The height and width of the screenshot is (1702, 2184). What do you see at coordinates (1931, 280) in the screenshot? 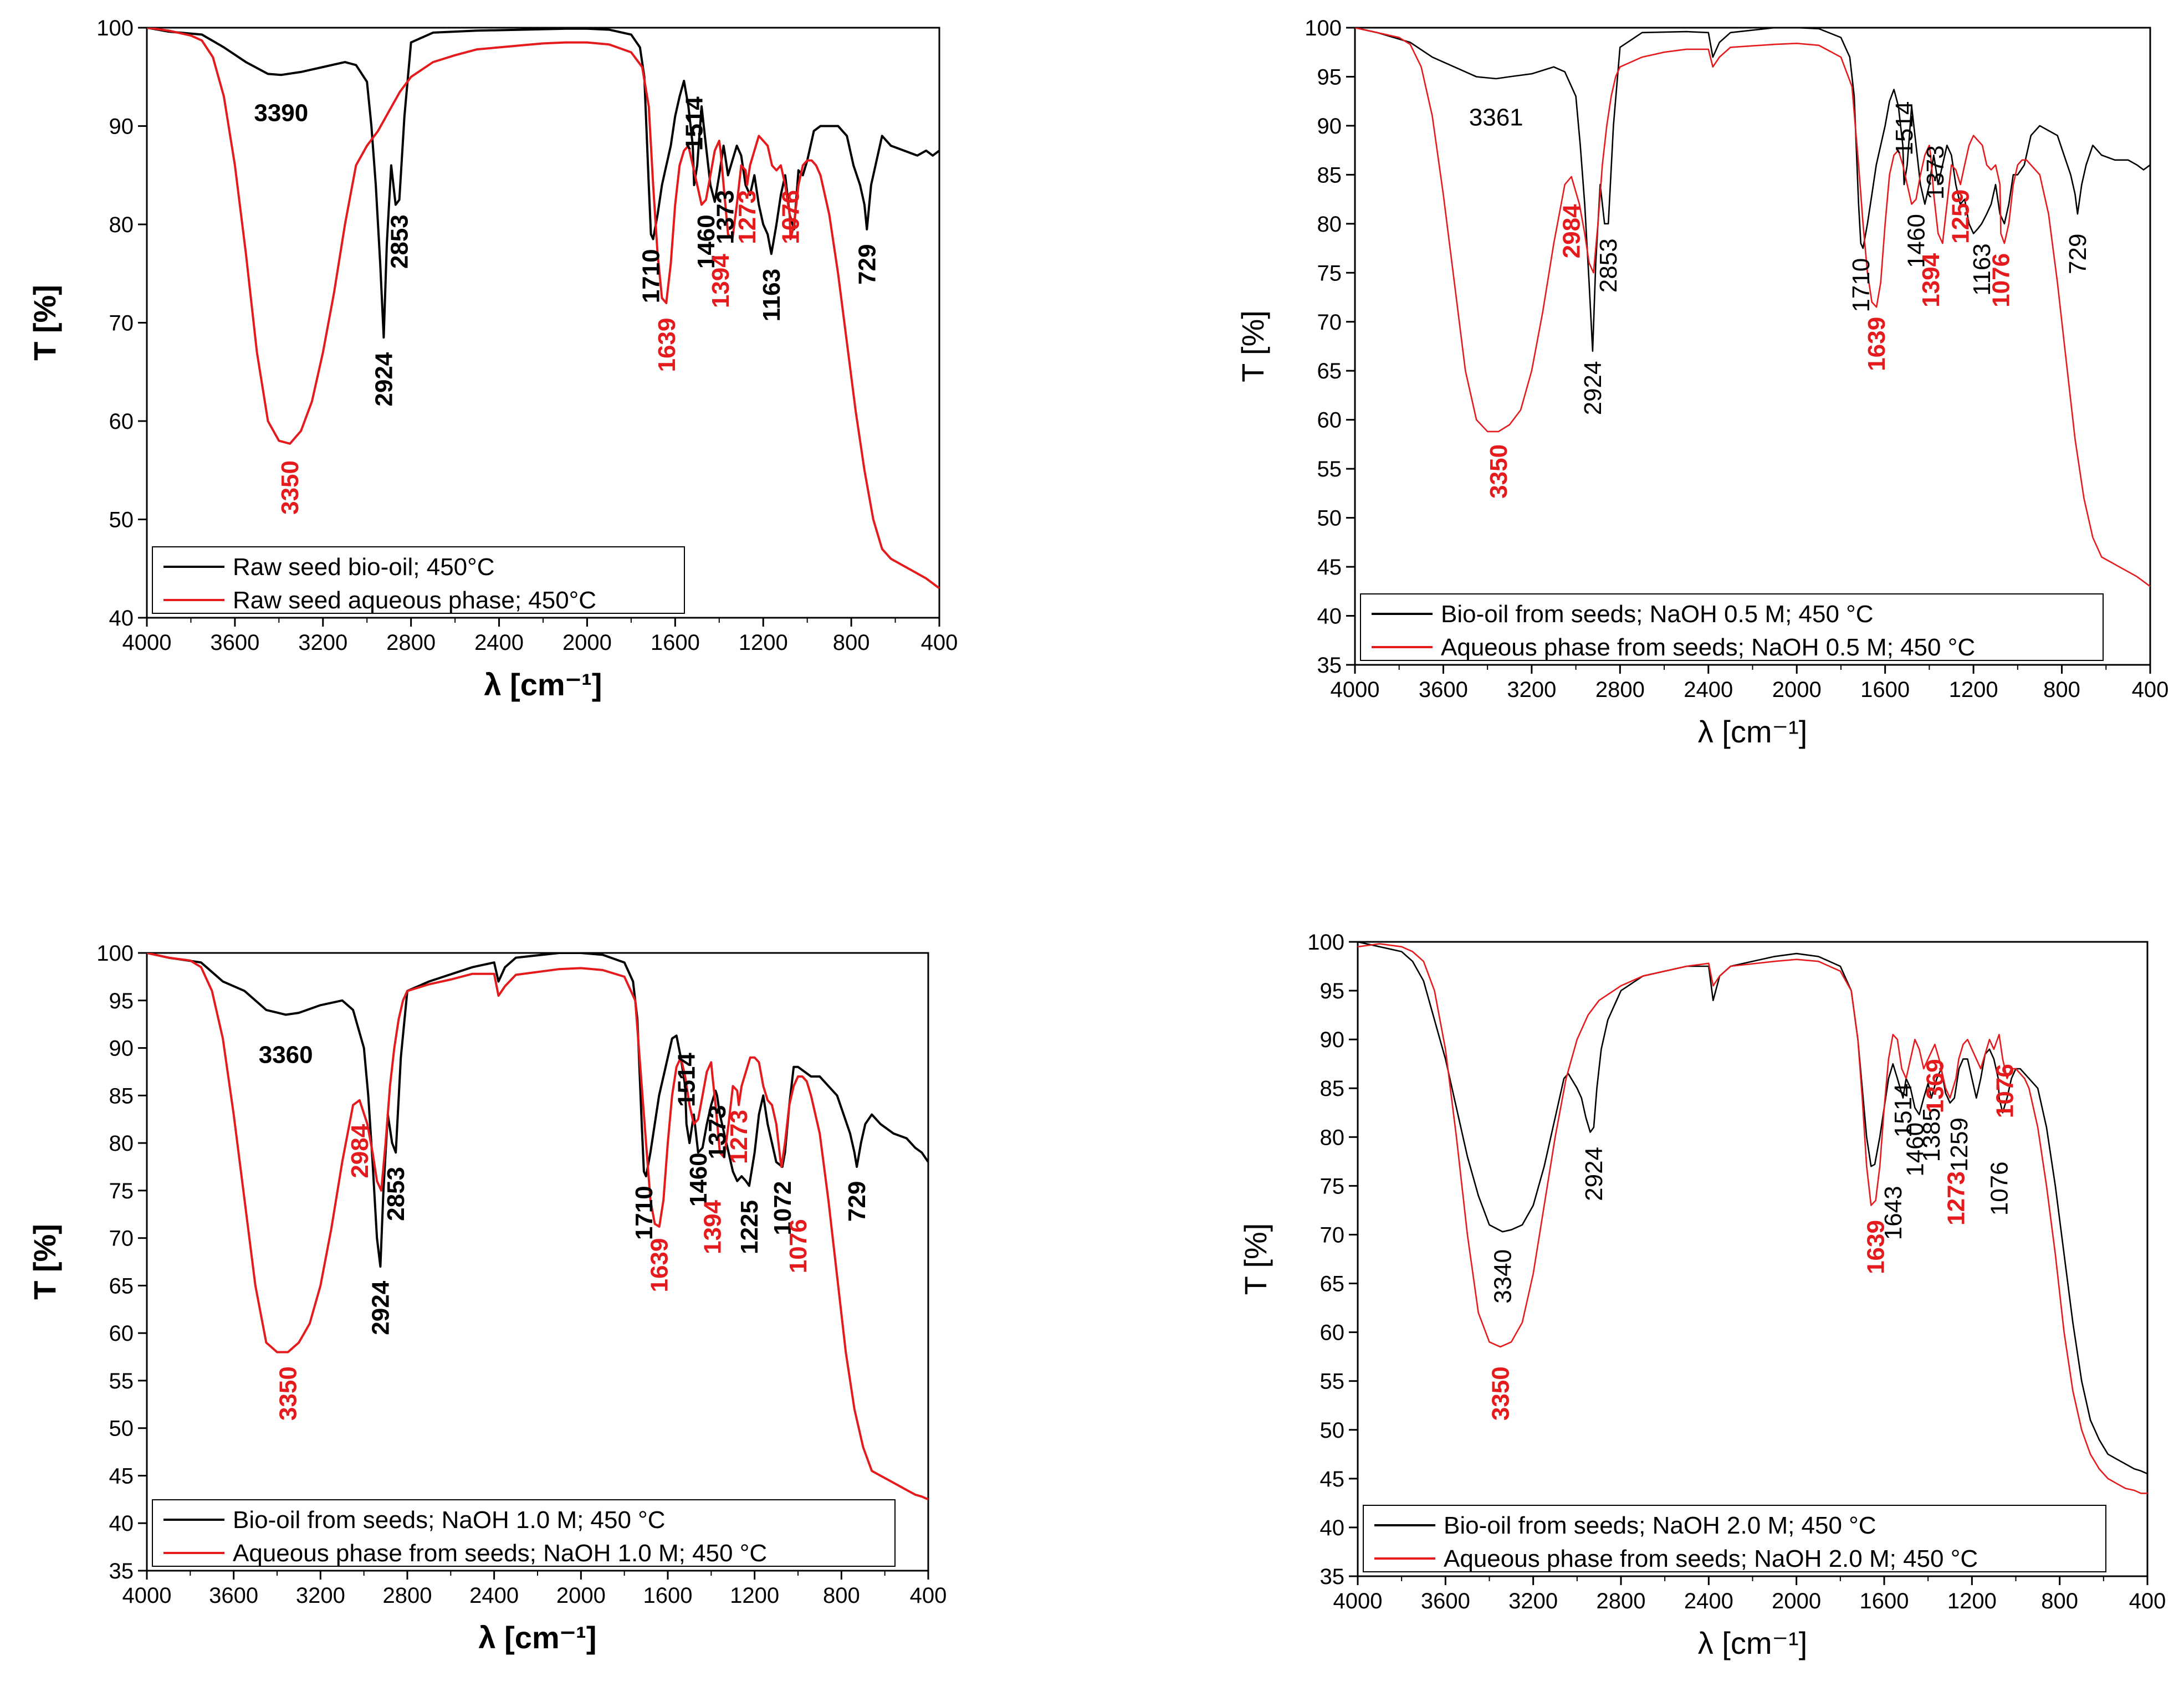
I see `peak-label: 1394` at bounding box center [1931, 280].